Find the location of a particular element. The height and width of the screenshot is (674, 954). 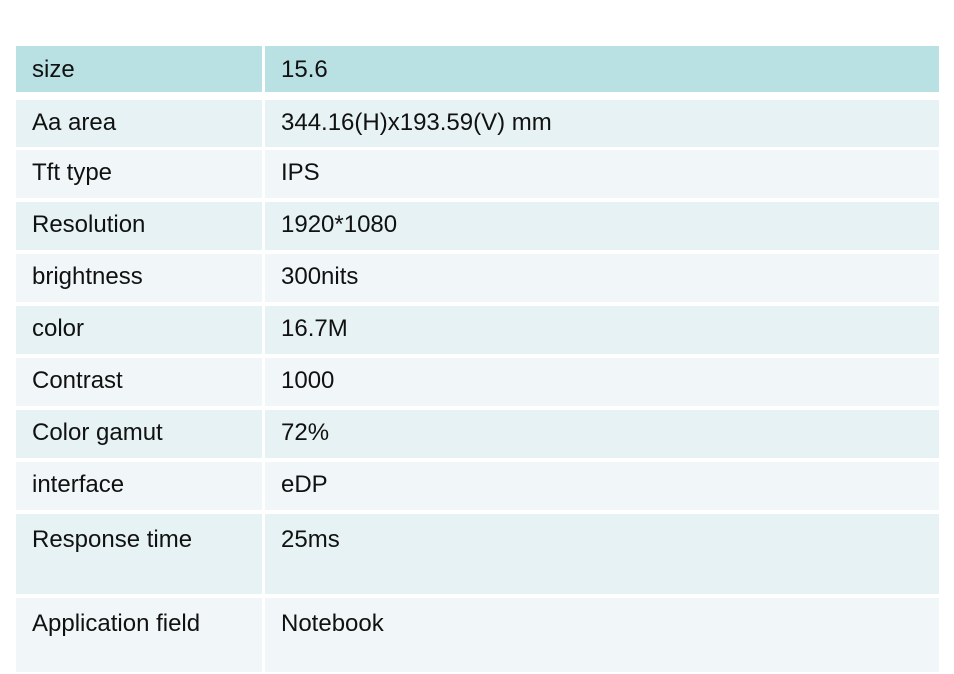

spec-label: brightness is located at coordinates (139, 278).